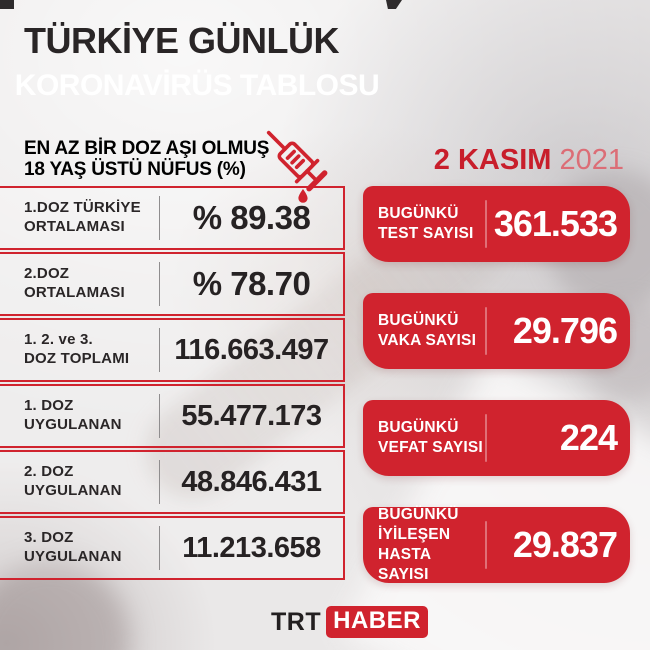  What do you see at coordinates (251, 283) in the screenshot?
I see `row-value: % 78.70` at bounding box center [251, 283].